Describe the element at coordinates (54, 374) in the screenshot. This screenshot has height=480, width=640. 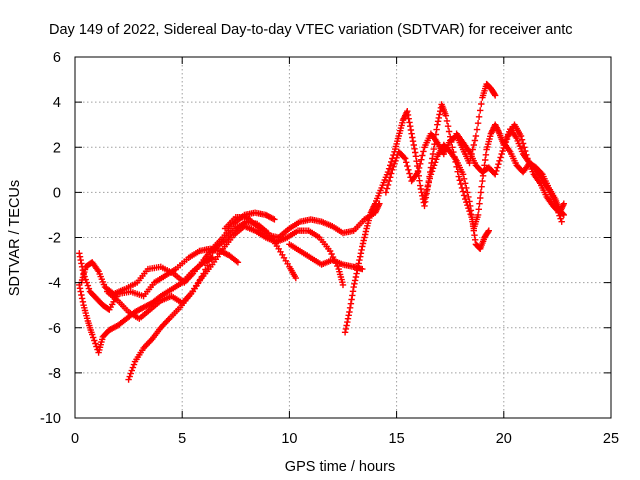
I see `y-tick-label: -8` at that location.